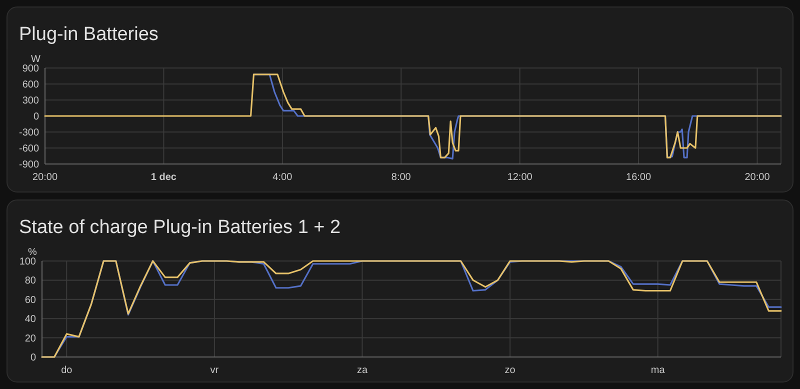 This screenshot has height=389, width=800. I want to click on y-tick-label: 900, so click(31, 69).